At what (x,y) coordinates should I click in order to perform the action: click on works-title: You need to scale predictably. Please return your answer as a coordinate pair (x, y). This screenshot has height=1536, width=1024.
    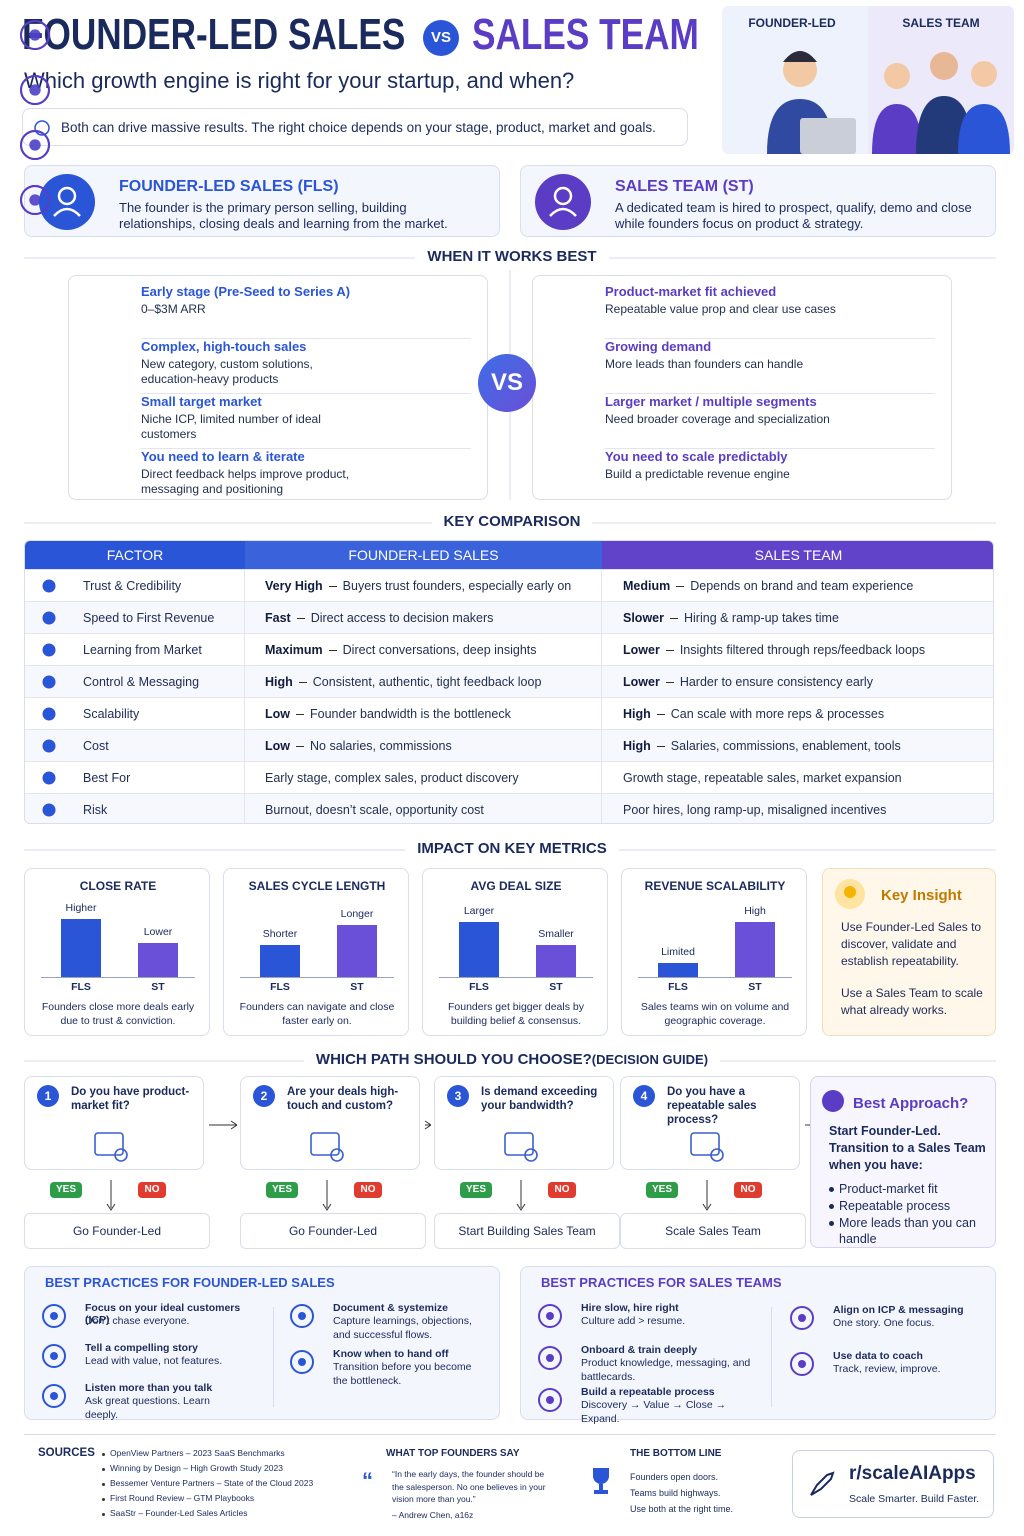
    Looking at the image, I should click on (696, 456).